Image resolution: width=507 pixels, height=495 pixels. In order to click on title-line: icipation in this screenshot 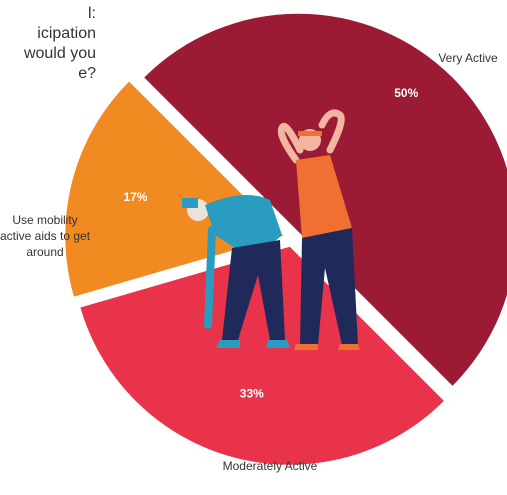, I will do `click(66, 33)`.